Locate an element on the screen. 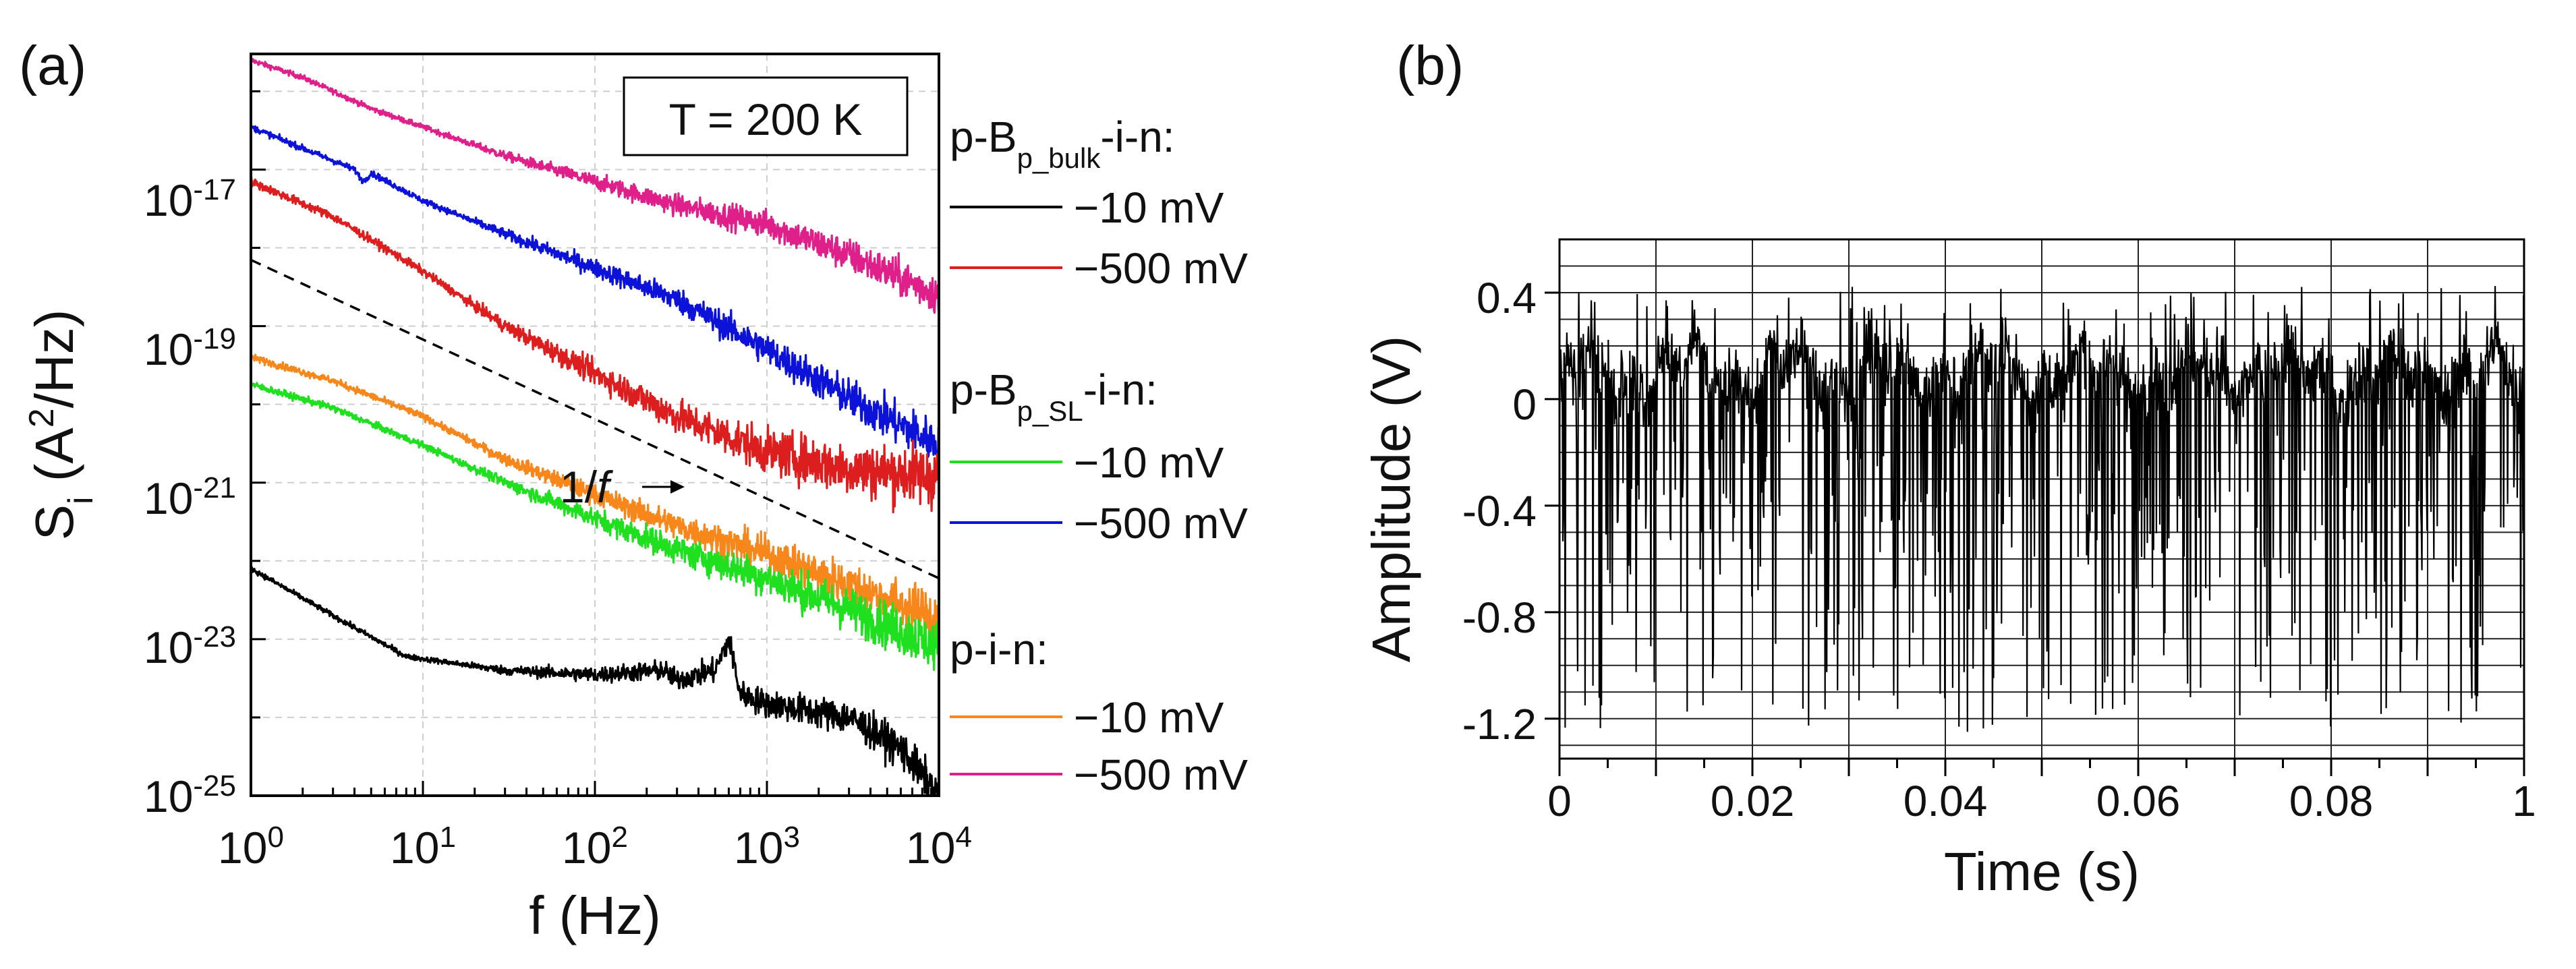 The height and width of the screenshot is (969, 2576). x-tick-label: 0.06 is located at coordinates (2138, 801).